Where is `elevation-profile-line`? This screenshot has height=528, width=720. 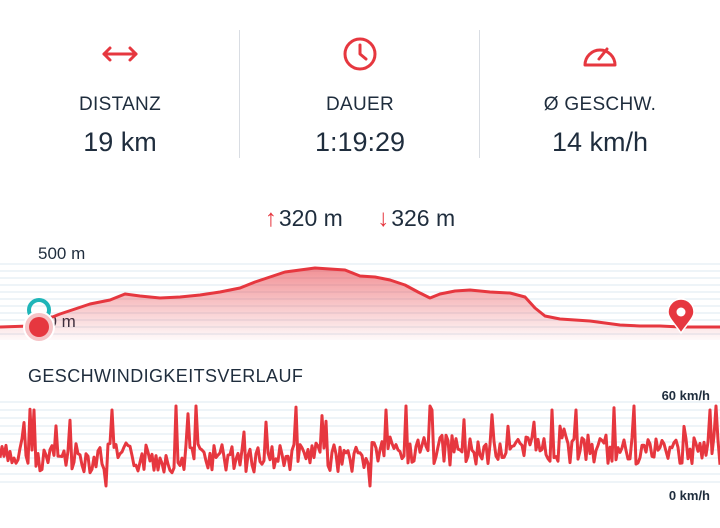
elevation-profile-line is located at coordinates (360, 297).